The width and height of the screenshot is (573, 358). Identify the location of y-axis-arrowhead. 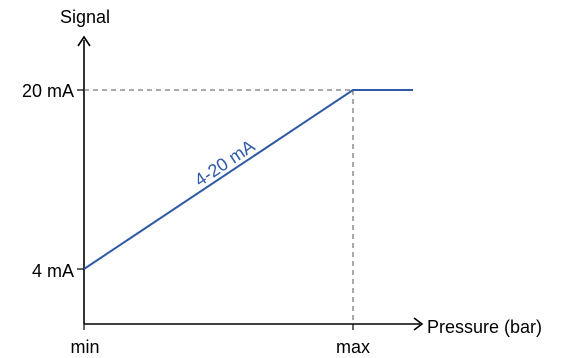
(84, 41).